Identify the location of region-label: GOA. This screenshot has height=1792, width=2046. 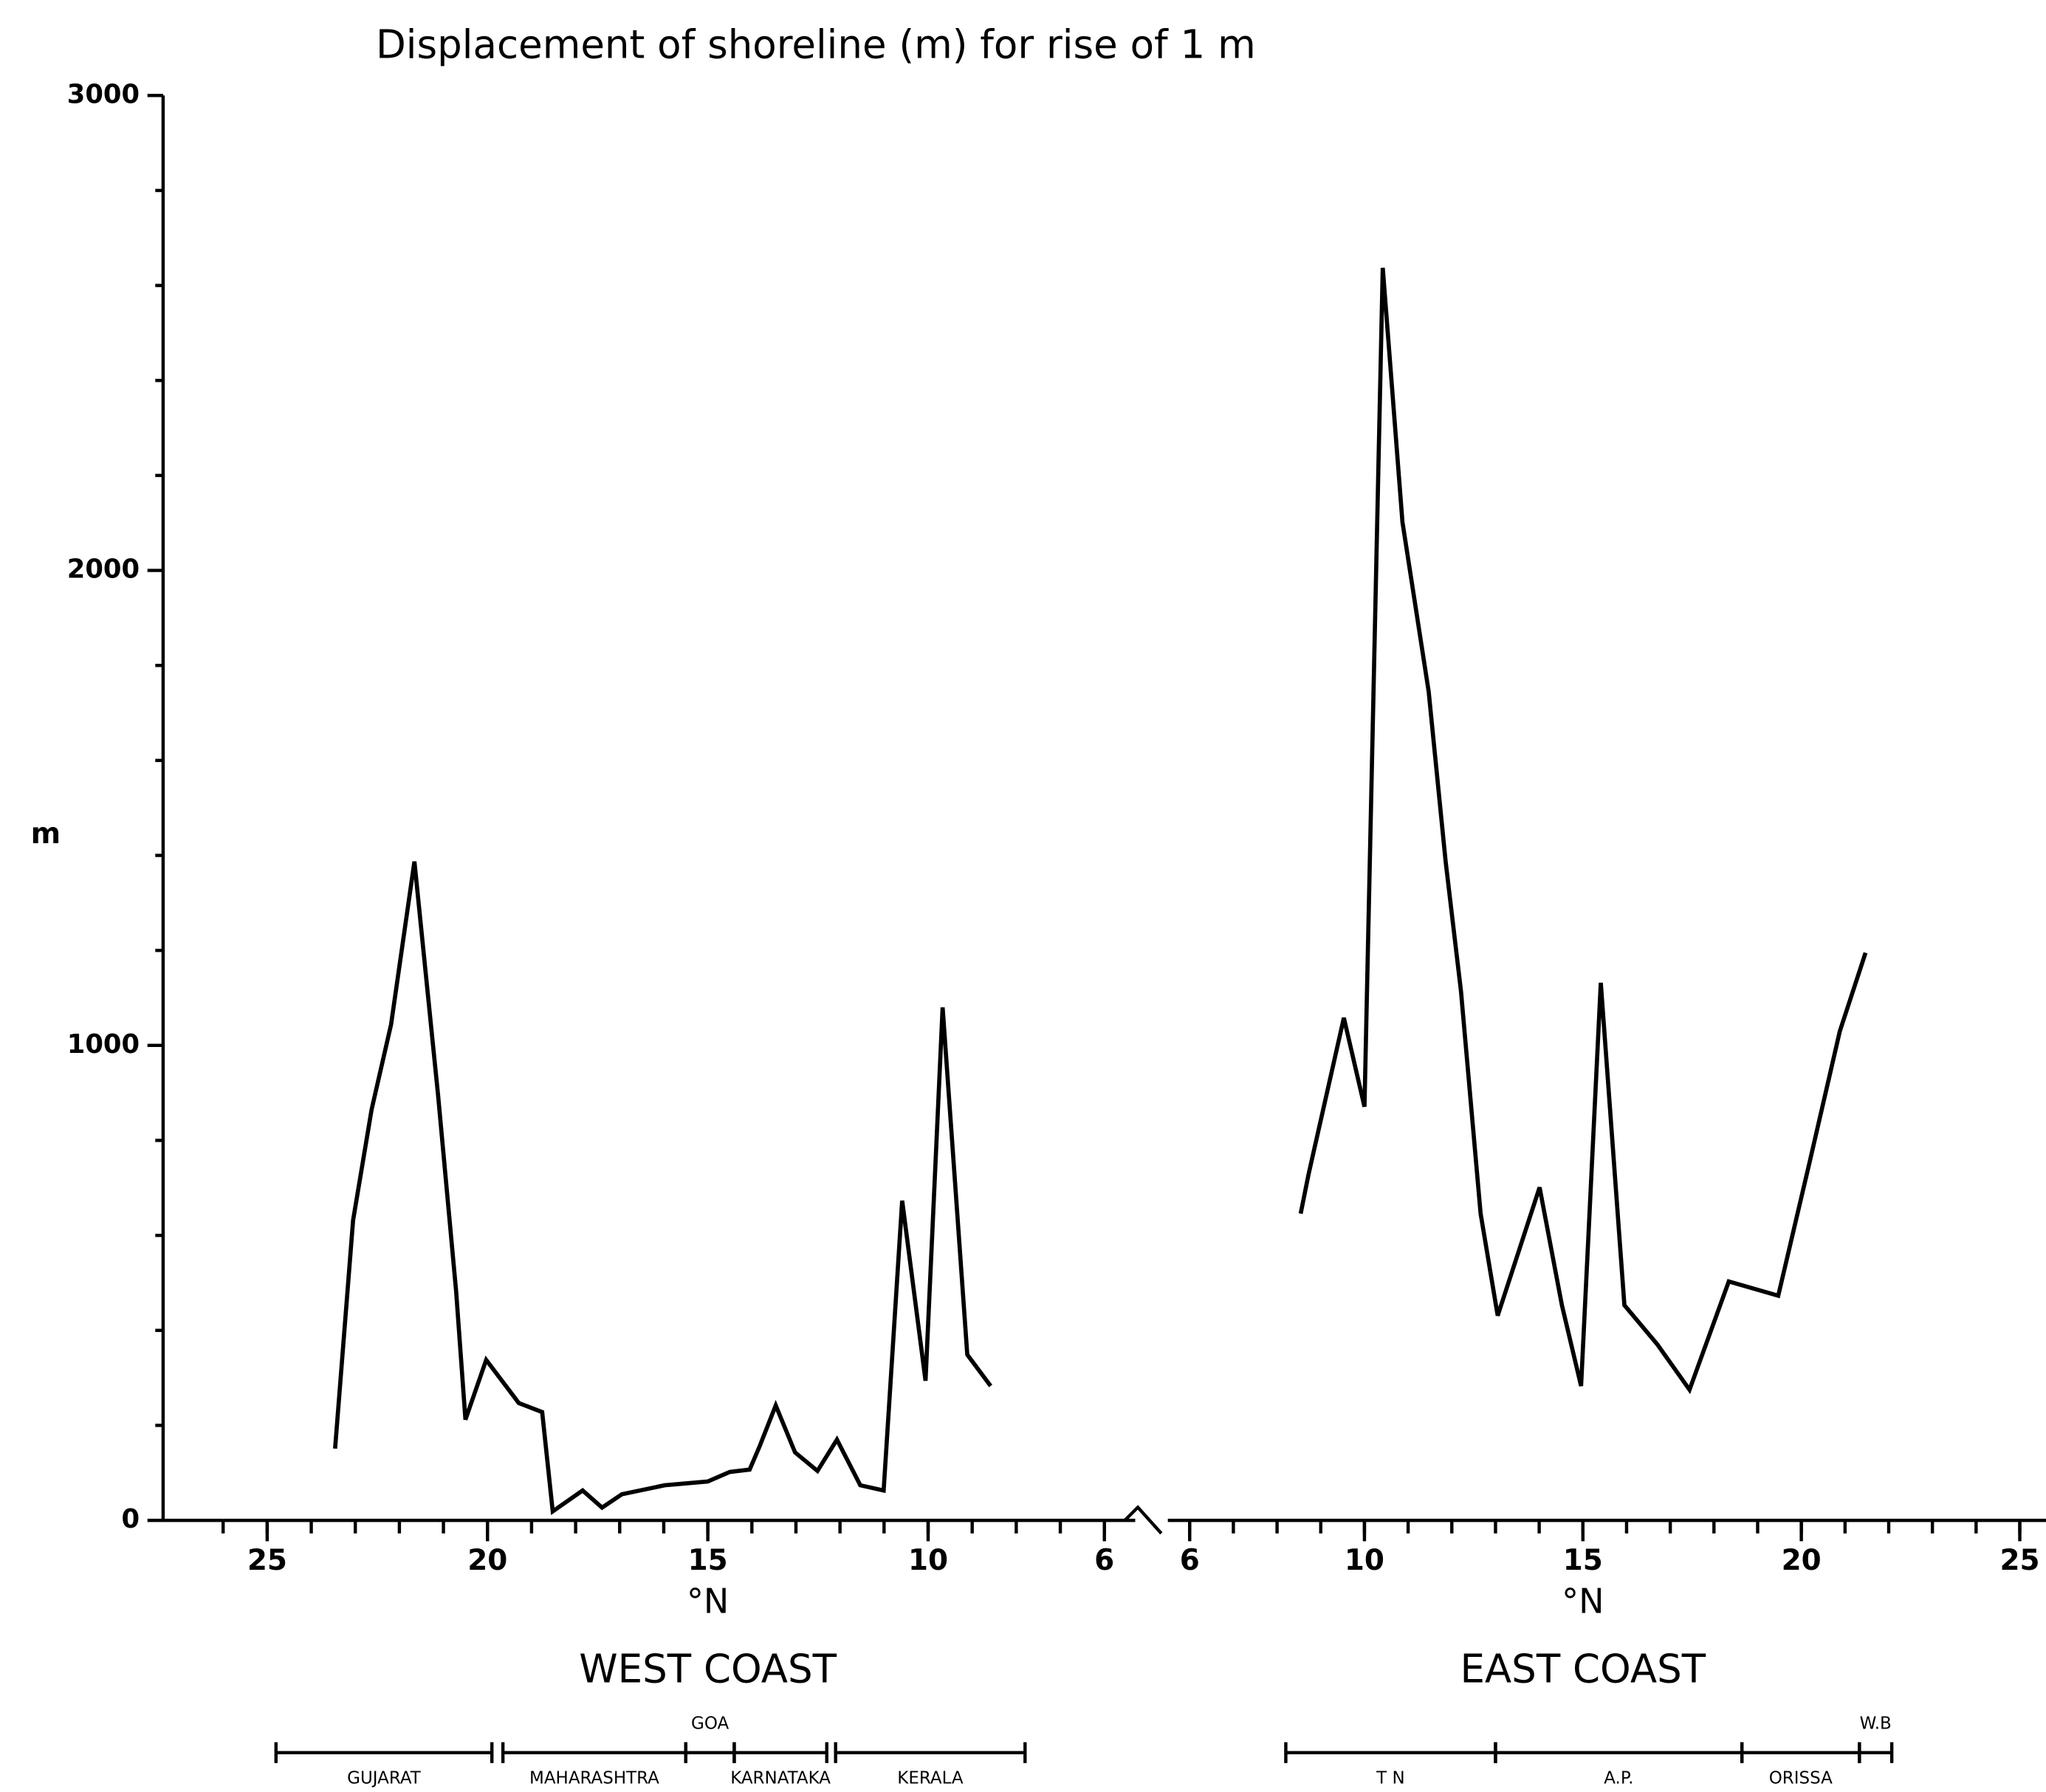
(710, 1723).